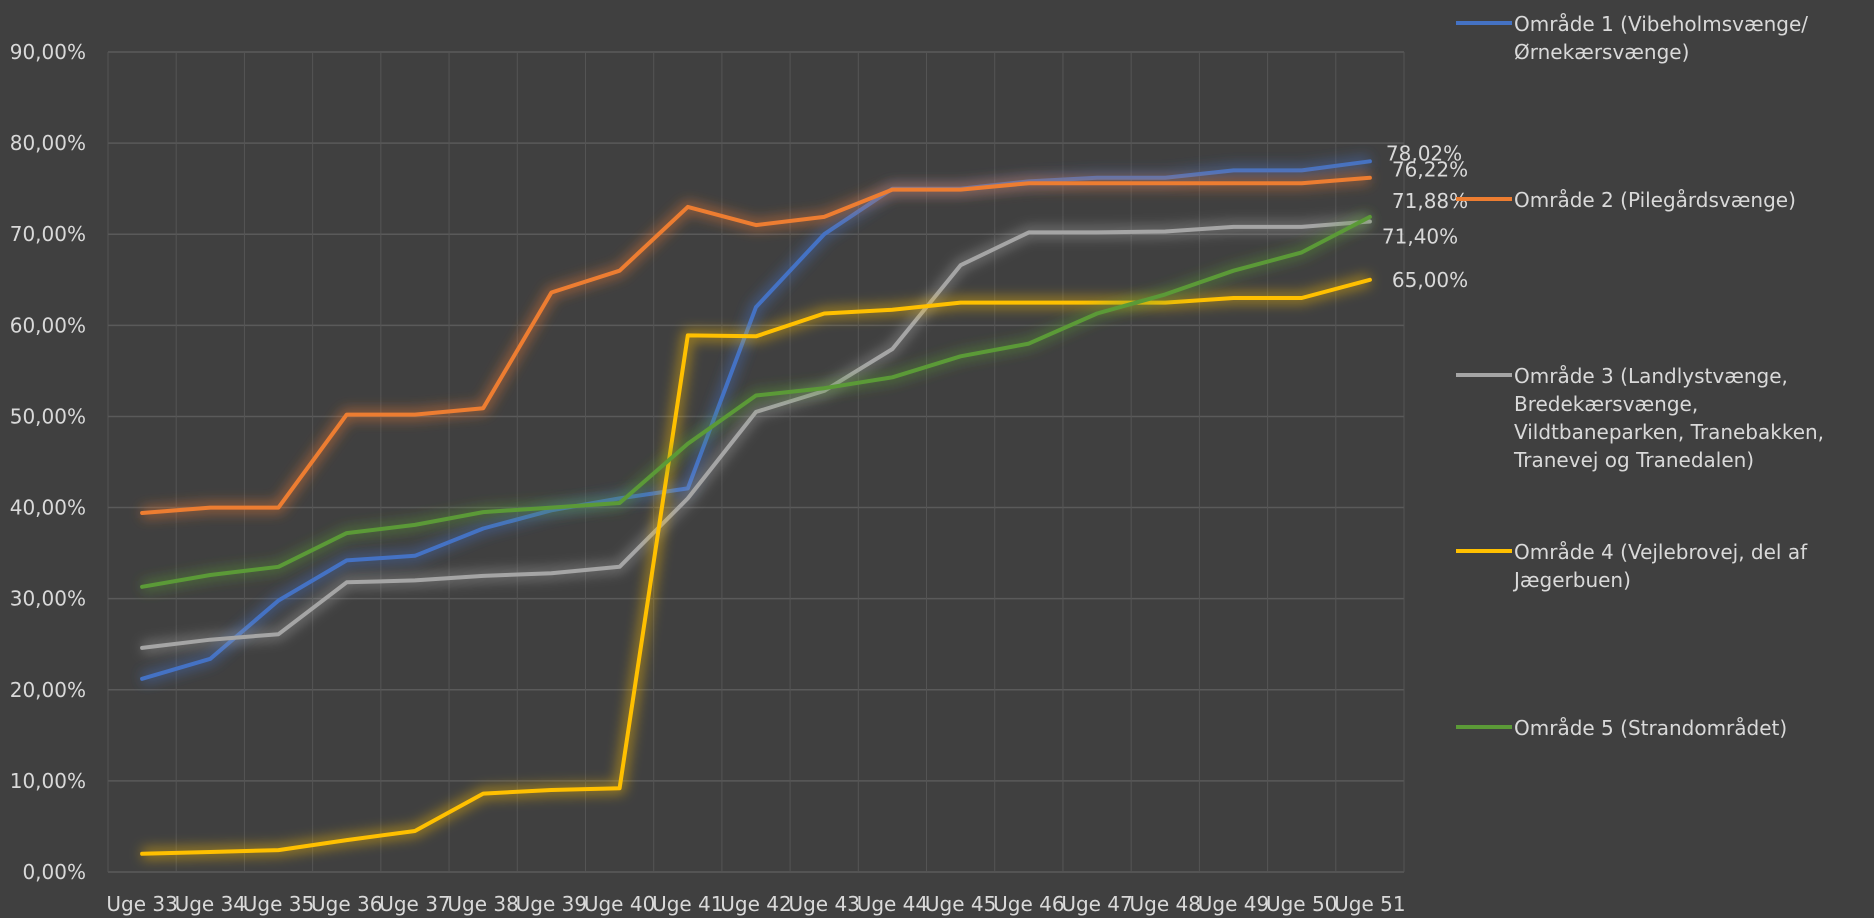 Image resolution: width=1874 pixels, height=918 pixels. I want to click on x-tick-label: Uge 33, so click(141, 904).